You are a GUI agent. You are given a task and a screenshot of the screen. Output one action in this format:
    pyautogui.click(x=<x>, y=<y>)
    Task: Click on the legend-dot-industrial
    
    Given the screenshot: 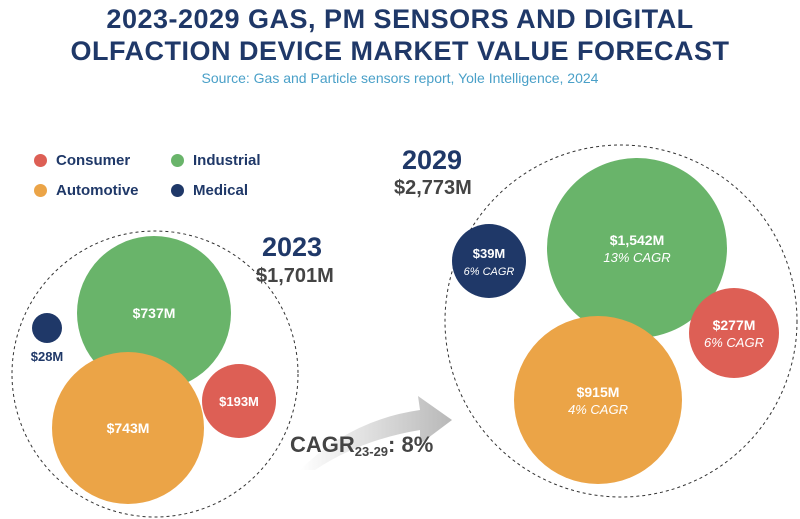 What is the action you would take?
    pyautogui.click(x=177, y=160)
    